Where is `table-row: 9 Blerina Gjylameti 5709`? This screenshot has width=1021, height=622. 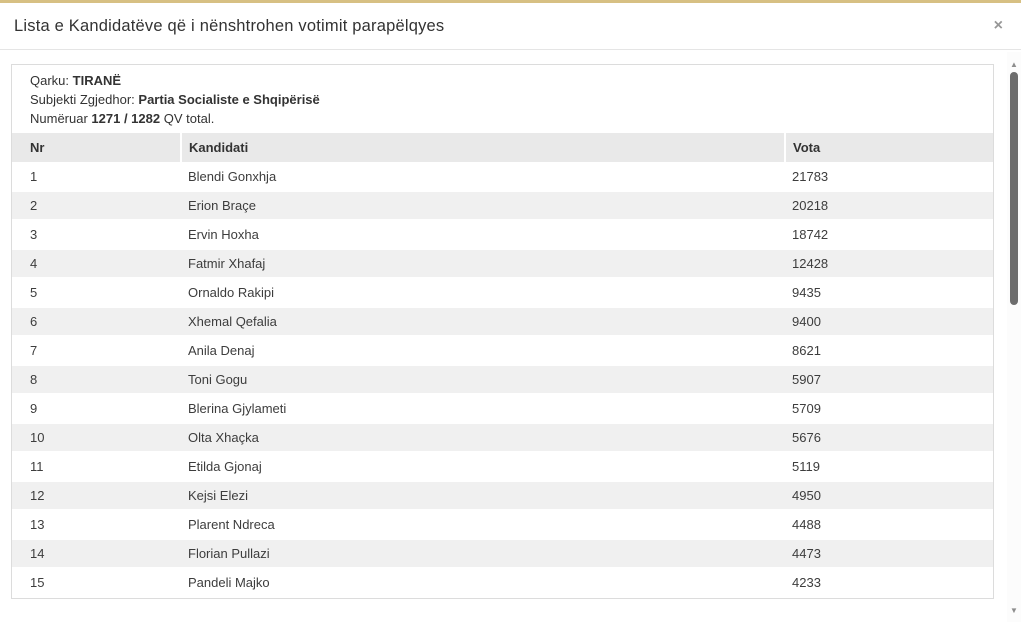
table-row: 9 Blerina Gjylameti 5709 is located at coordinates (502, 409).